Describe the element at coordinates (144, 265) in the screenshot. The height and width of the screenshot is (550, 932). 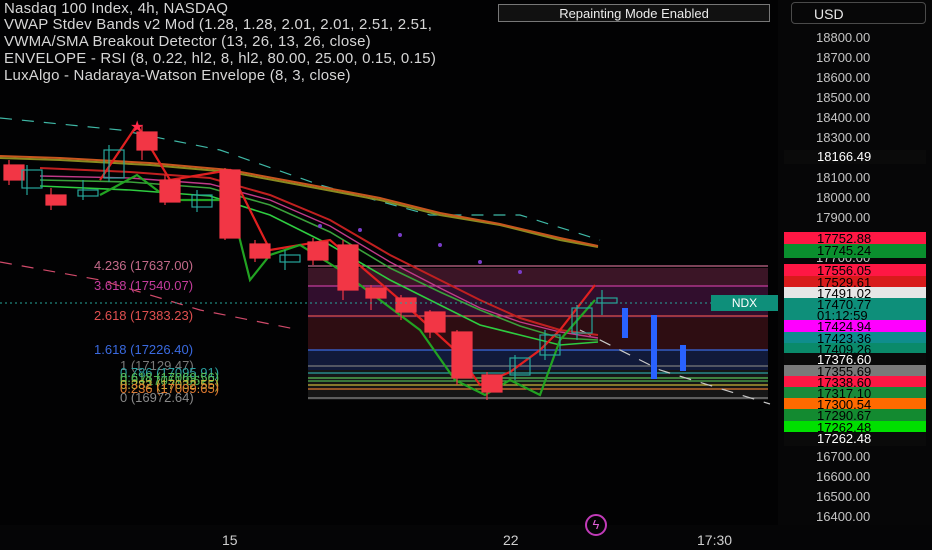
I see `fib-level-label: 4.236 (17637.00)` at that location.